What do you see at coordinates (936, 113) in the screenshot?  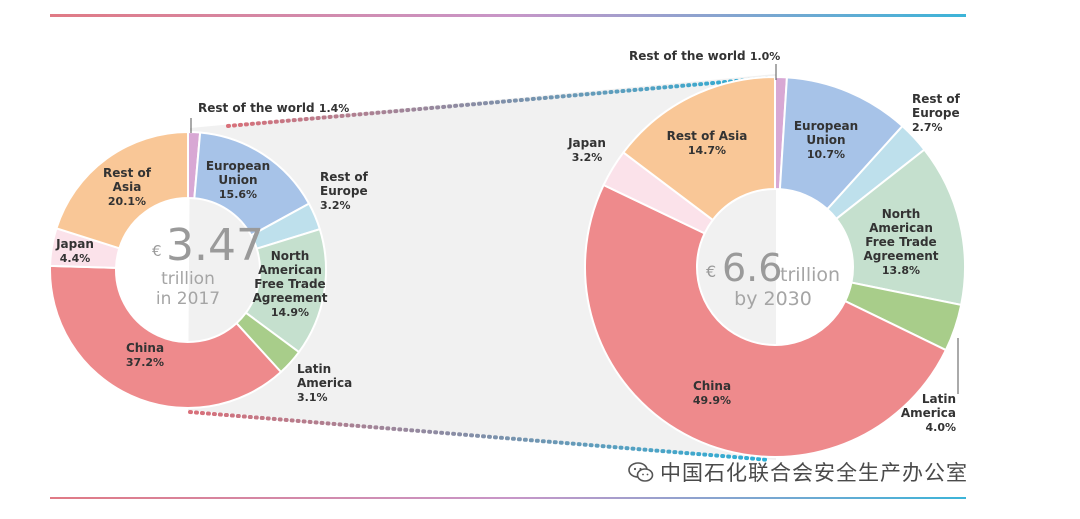 I see `label-rest-of-europe-2030: Rest of Europe 2.7%` at bounding box center [936, 113].